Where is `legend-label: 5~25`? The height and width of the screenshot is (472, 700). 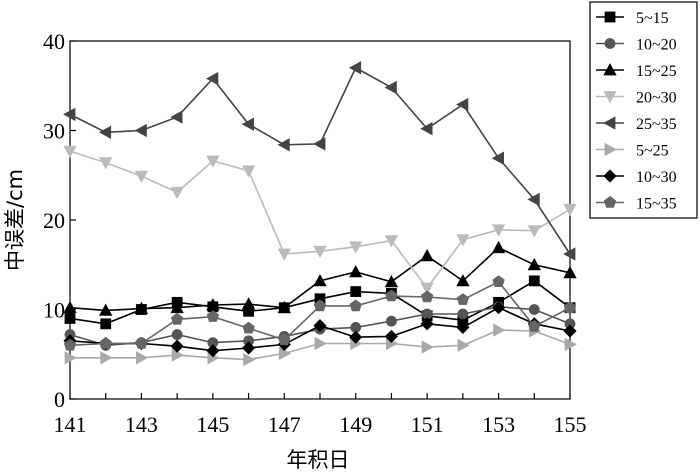
legend-label: 5~25 is located at coordinates (652, 151).